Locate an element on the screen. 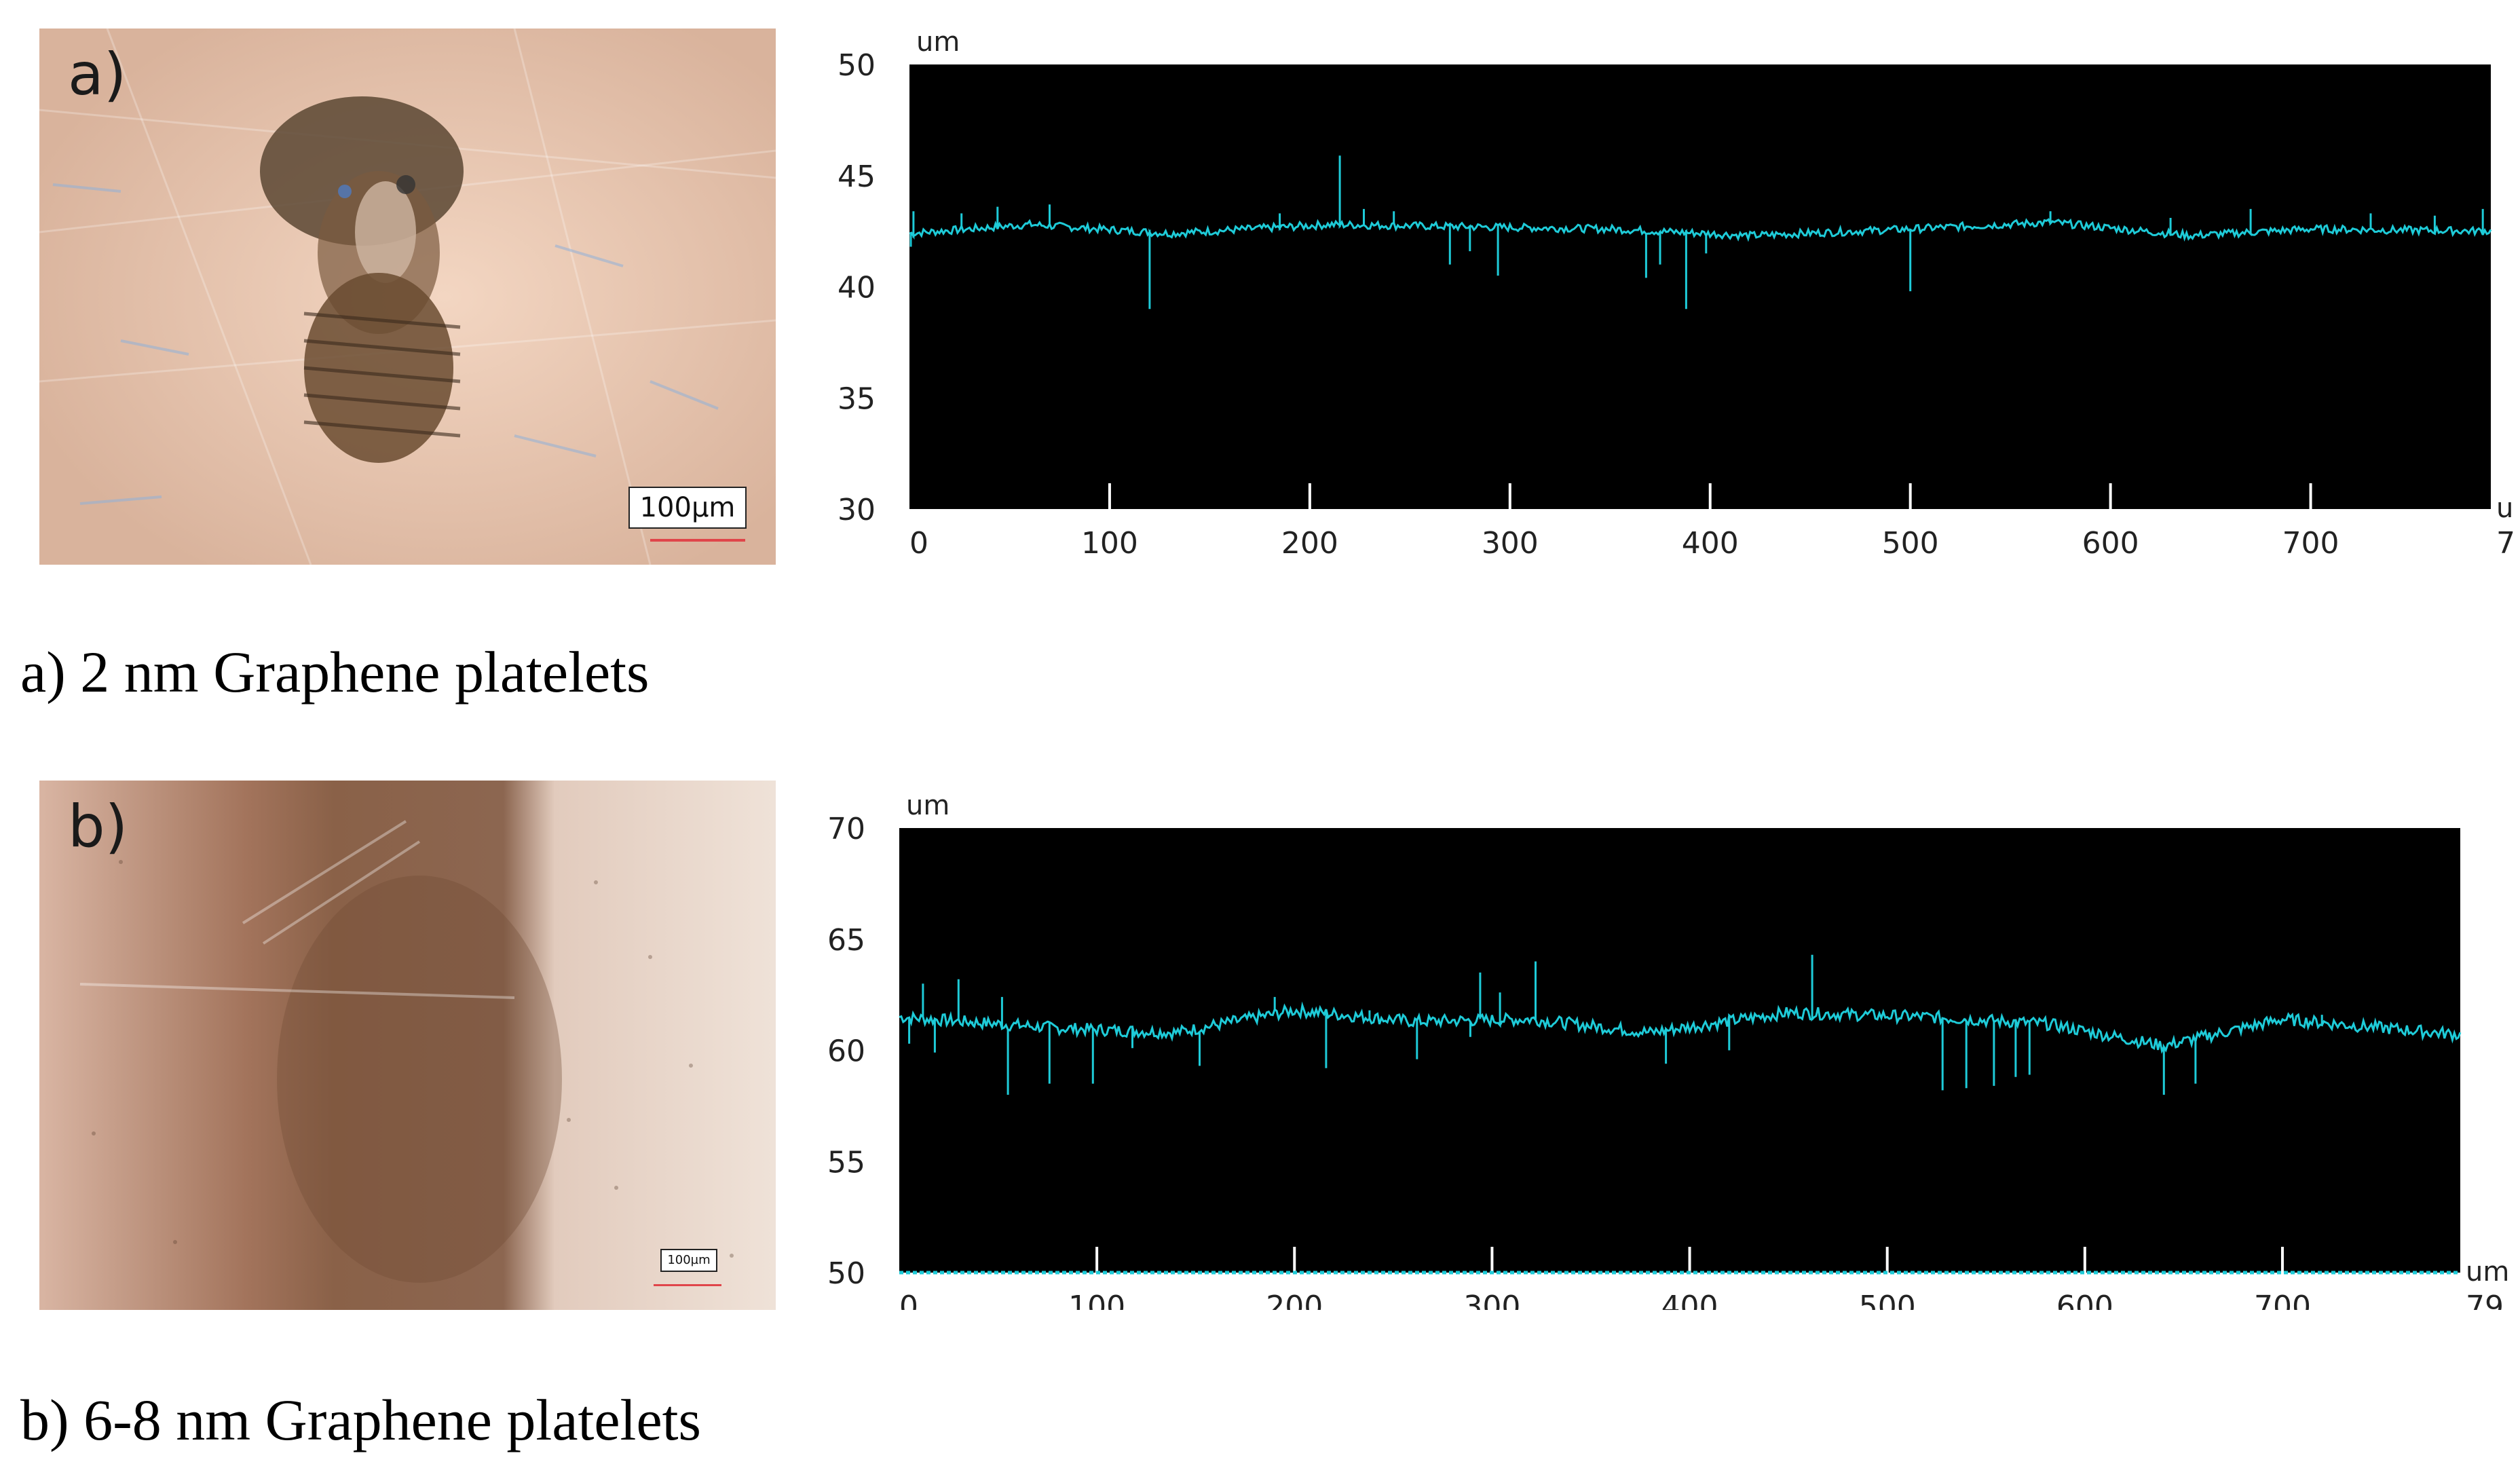 The image size is (2520, 1464). y-tick-label: 45 is located at coordinates (857, 176).